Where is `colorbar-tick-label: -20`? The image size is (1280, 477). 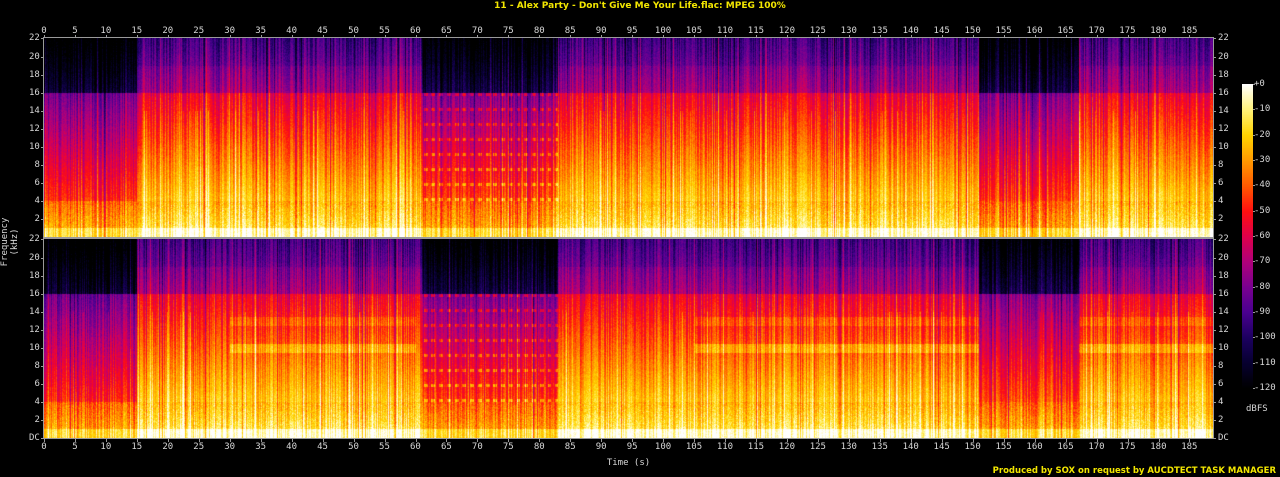 colorbar-tick-label: -20 is located at coordinates (1262, 134).